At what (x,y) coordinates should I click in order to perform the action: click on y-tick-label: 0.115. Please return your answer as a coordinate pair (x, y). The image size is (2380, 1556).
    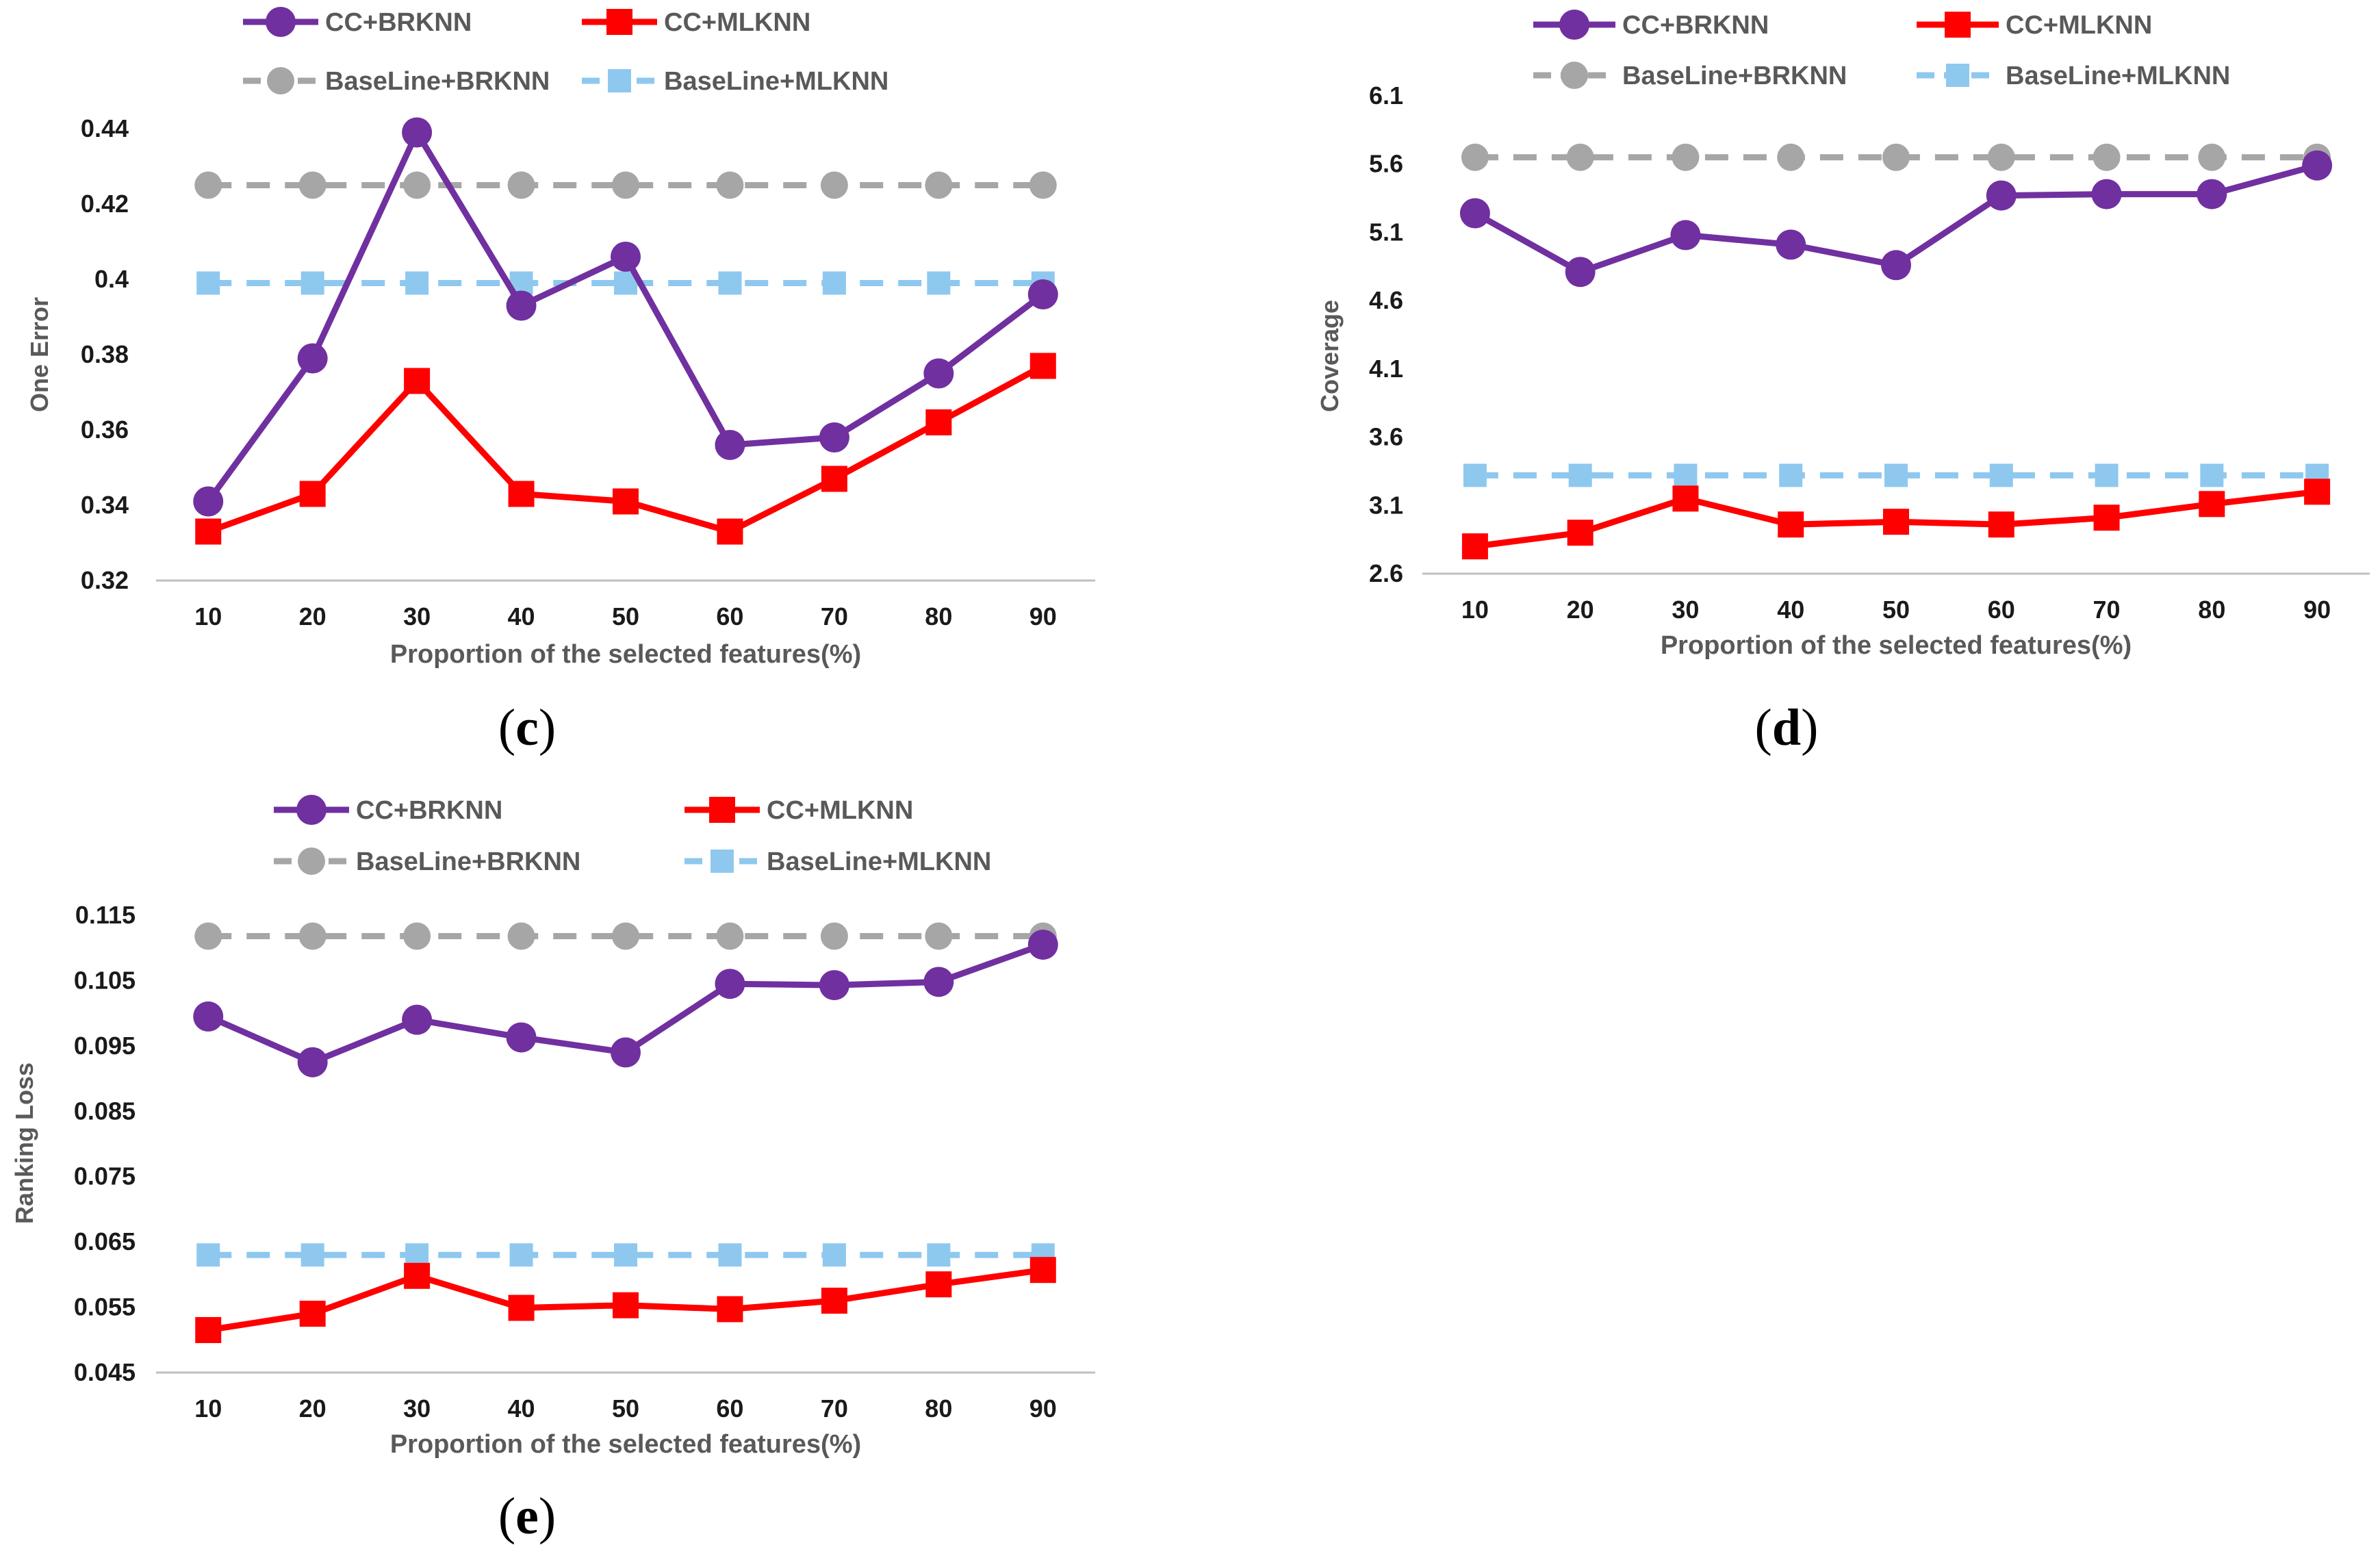
    Looking at the image, I should click on (105, 915).